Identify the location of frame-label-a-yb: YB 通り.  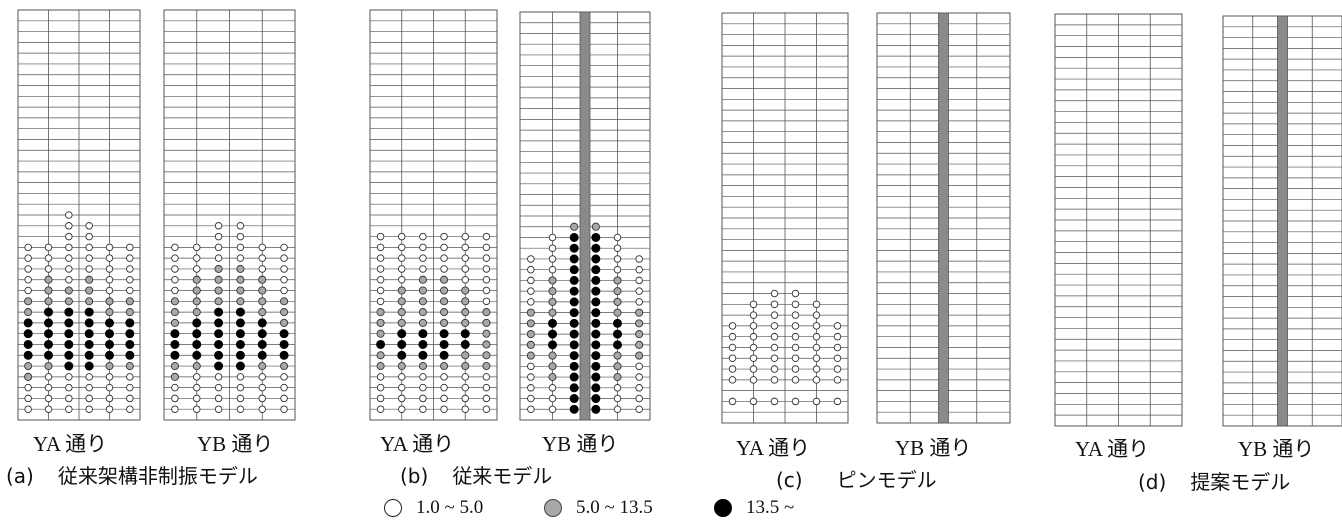
(235, 444).